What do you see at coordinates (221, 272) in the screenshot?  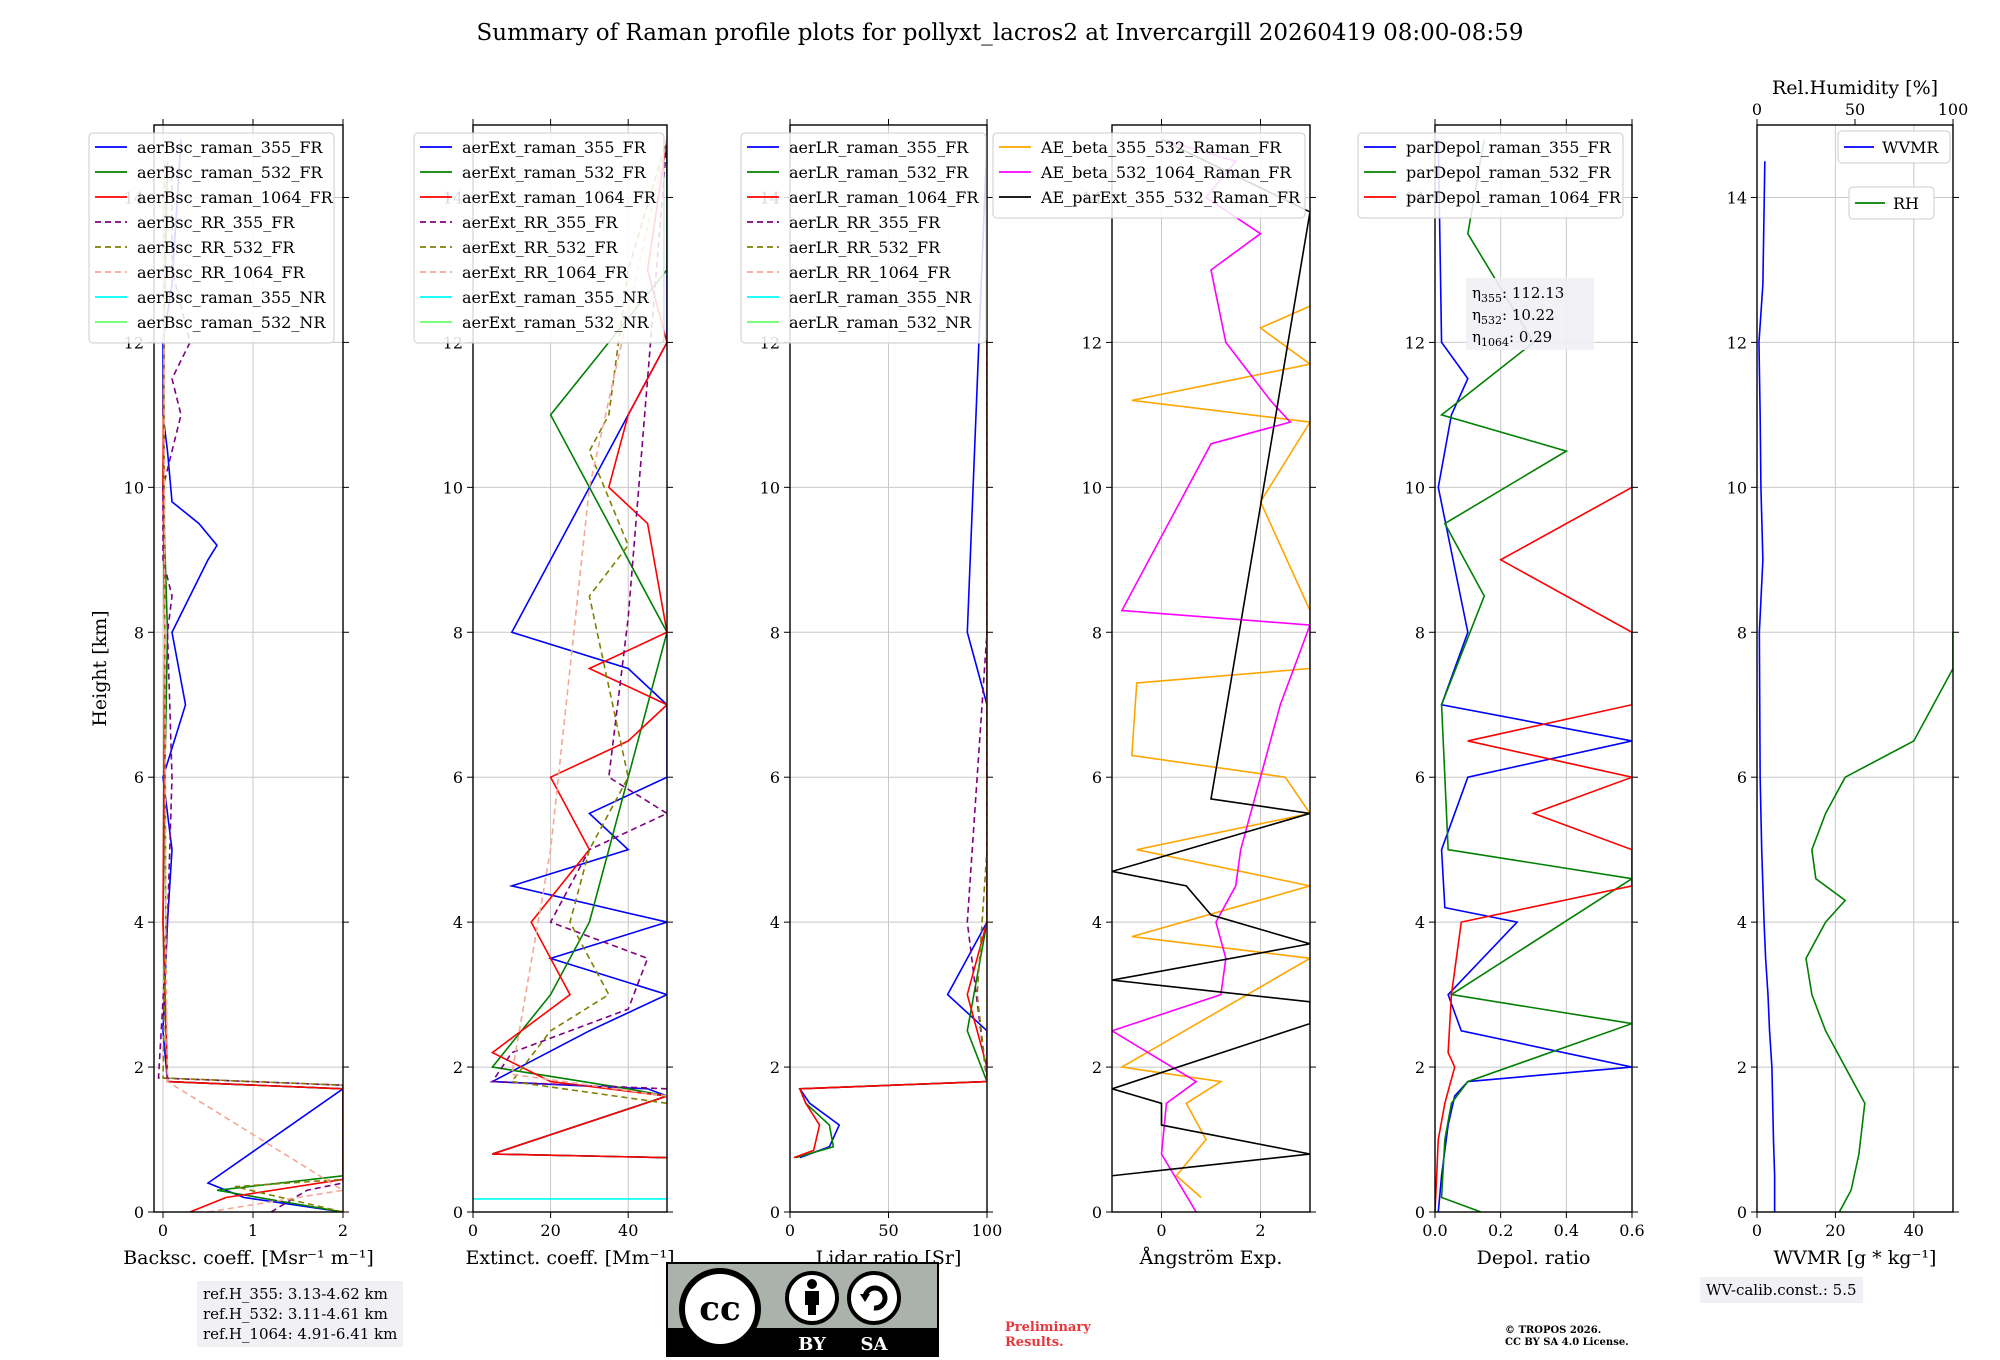 I see `legend-label: aerBsc_RR_1064_FR` at bounding box center [221, 272].